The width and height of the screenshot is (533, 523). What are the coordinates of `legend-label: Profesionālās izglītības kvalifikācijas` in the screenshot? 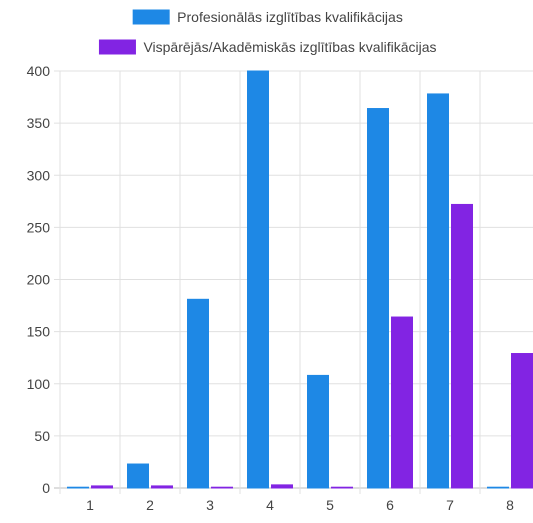 It's located at (290, 17).